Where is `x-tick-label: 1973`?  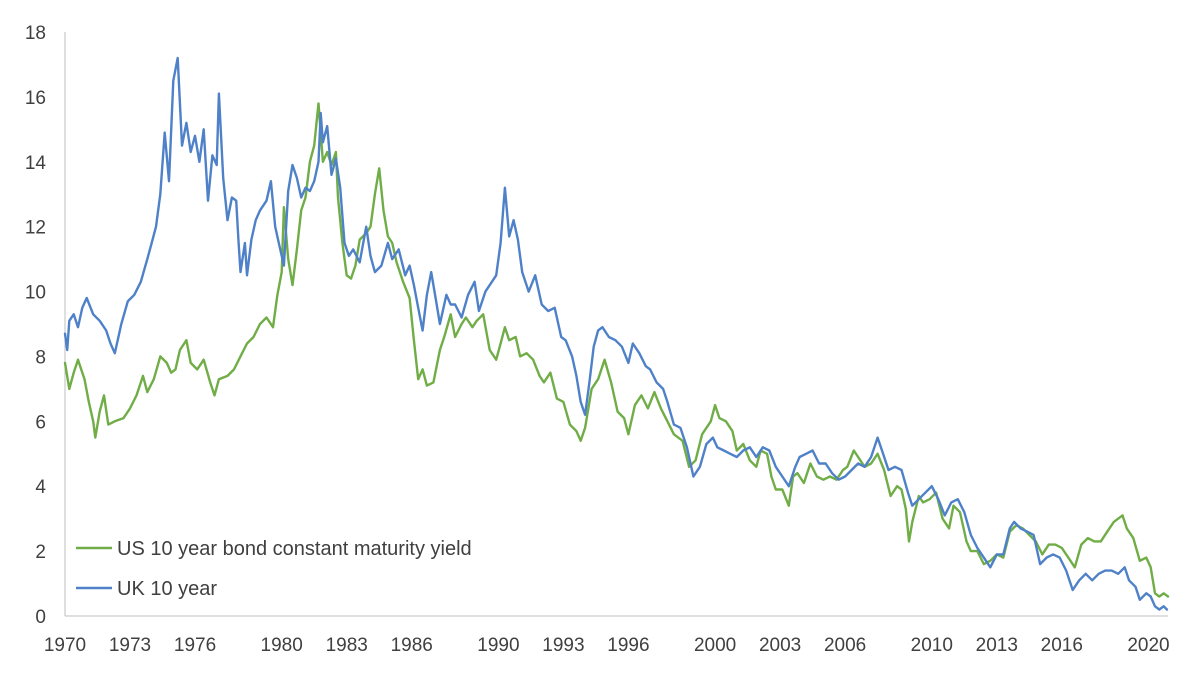 x-tick-label: 1973 is located at coordinates (130, 645).